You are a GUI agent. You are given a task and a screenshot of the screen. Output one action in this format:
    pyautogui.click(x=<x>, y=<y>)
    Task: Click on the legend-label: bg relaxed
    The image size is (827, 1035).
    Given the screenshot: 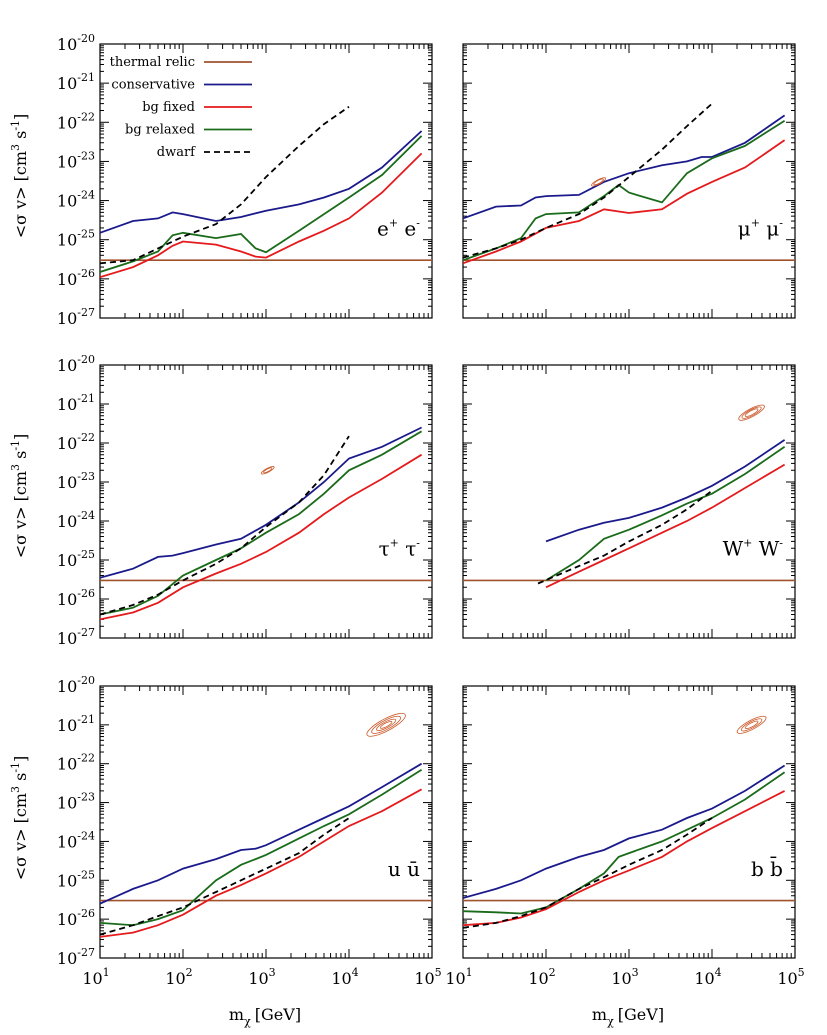 What is the action you would take?
    pyautogui.click(x=160, y=130)
    